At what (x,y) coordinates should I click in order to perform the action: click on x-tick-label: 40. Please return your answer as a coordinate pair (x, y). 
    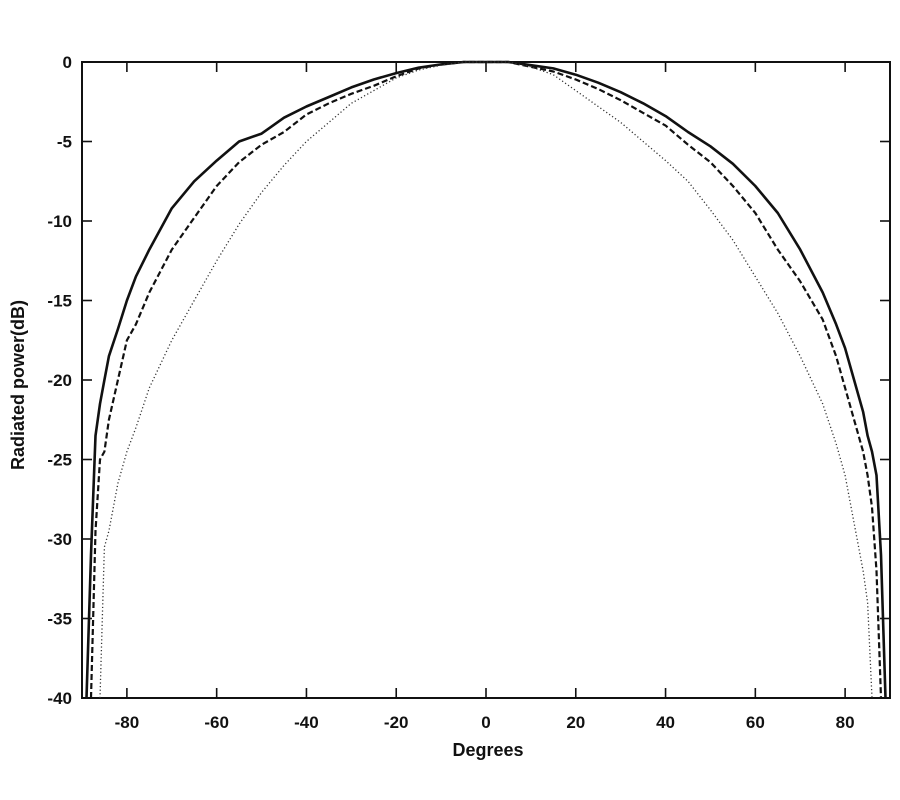
    Looking at the image, I should click on (665, 722).